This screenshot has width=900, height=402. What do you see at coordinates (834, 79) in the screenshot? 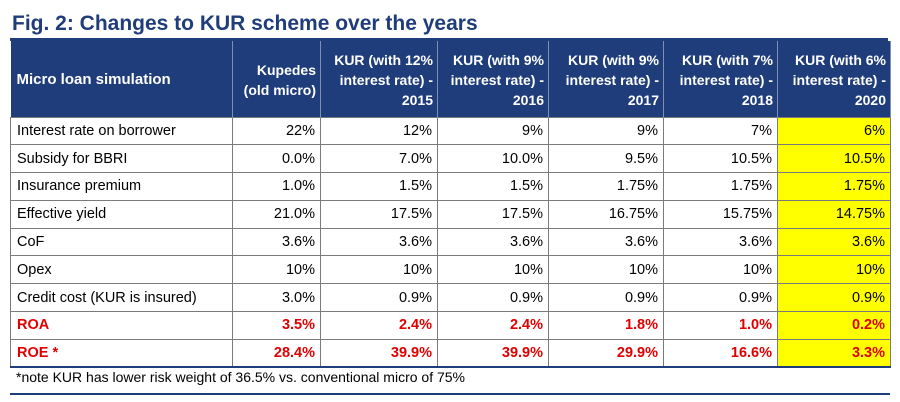
I see `column-header-kur-2020: KUR (with 6% interest rate) - 2020` at bounding box center [834, 79].